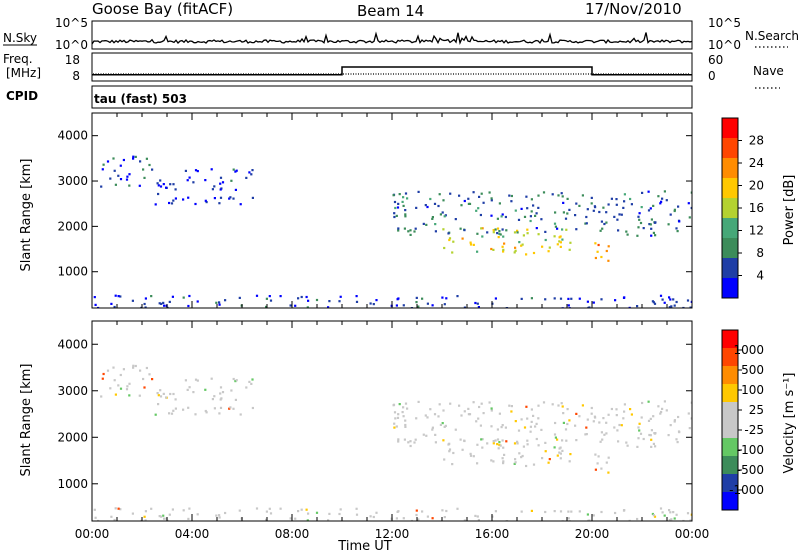 Image resolution: width=800 pixels, height=554 pixels. What do you see at coordinates (633, 9) in the screenshot?
I see `date-title: 17/Nov/2010` at bounding box center [633, 9].